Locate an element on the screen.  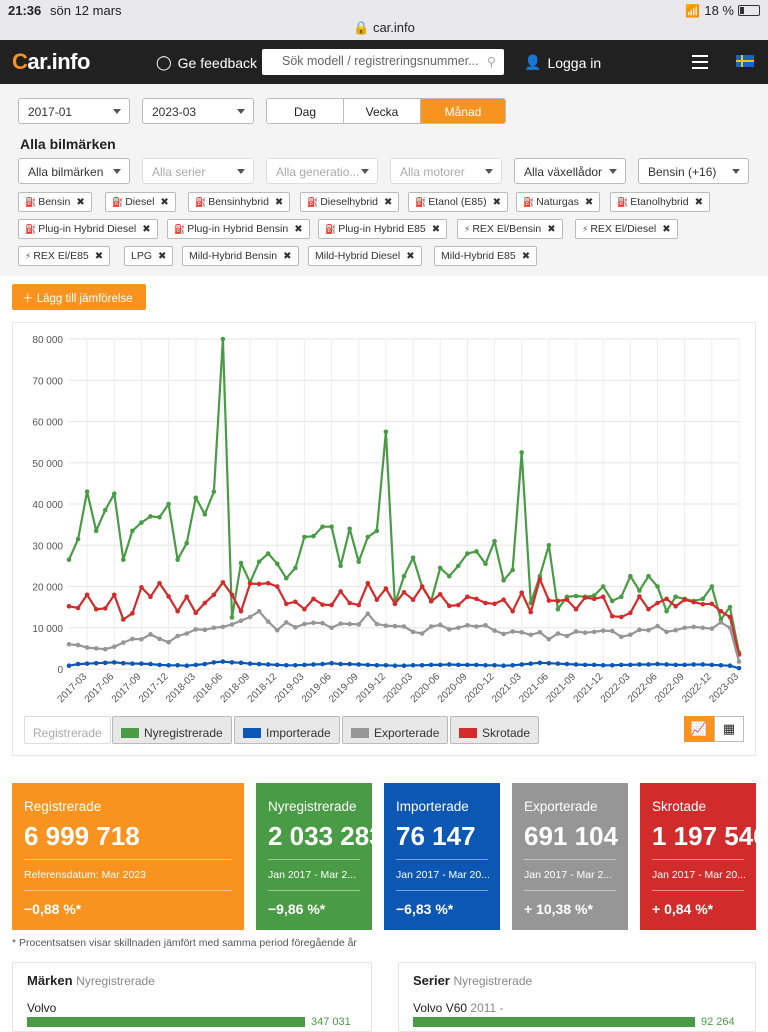
fuel-tag: ⛽ Plug-in Hybrid Diesel ✖ is located at coordinates (88, 229).